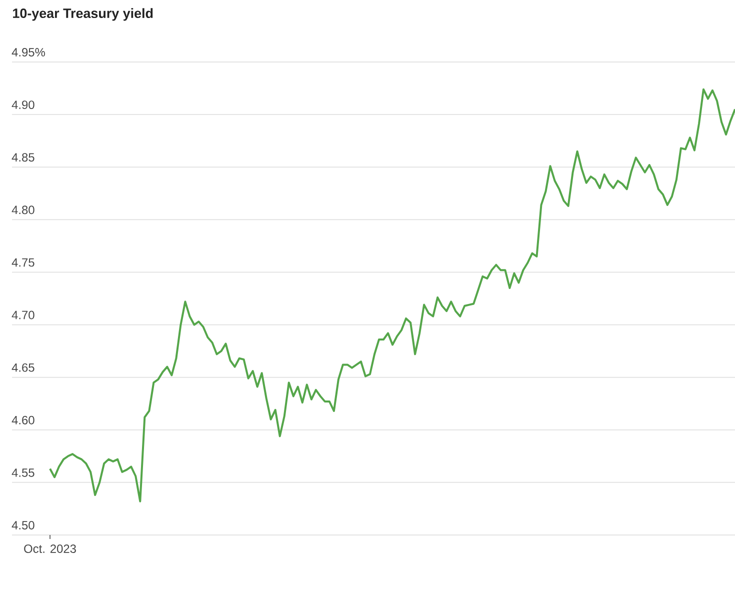  What do you see at coordinates (50, 548) in the screenshot?
I see `x-tick-label: Oct. 2023` at bounding box center [50, 548].